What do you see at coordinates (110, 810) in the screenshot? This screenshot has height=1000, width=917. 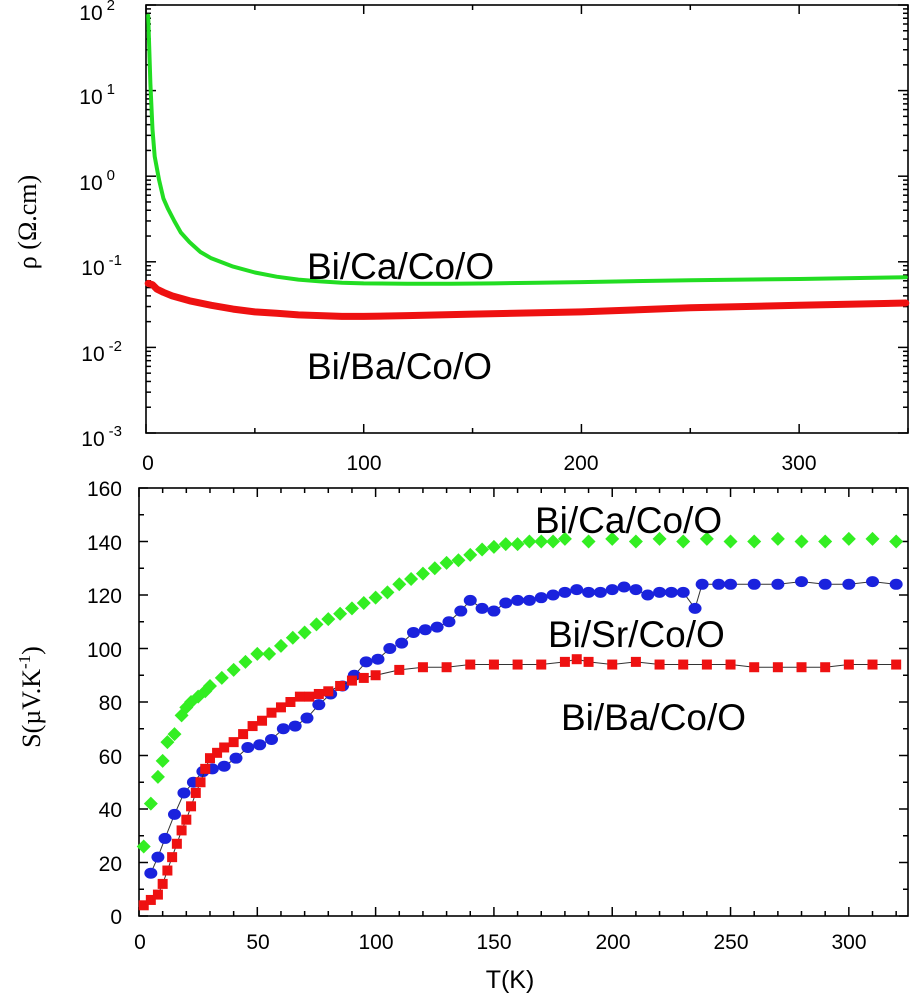 I see `bottom-y-tick-label: 40` at bounding box center [110, 810].